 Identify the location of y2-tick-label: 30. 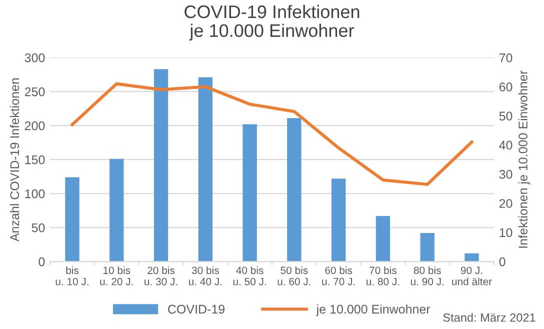
(505, 174).